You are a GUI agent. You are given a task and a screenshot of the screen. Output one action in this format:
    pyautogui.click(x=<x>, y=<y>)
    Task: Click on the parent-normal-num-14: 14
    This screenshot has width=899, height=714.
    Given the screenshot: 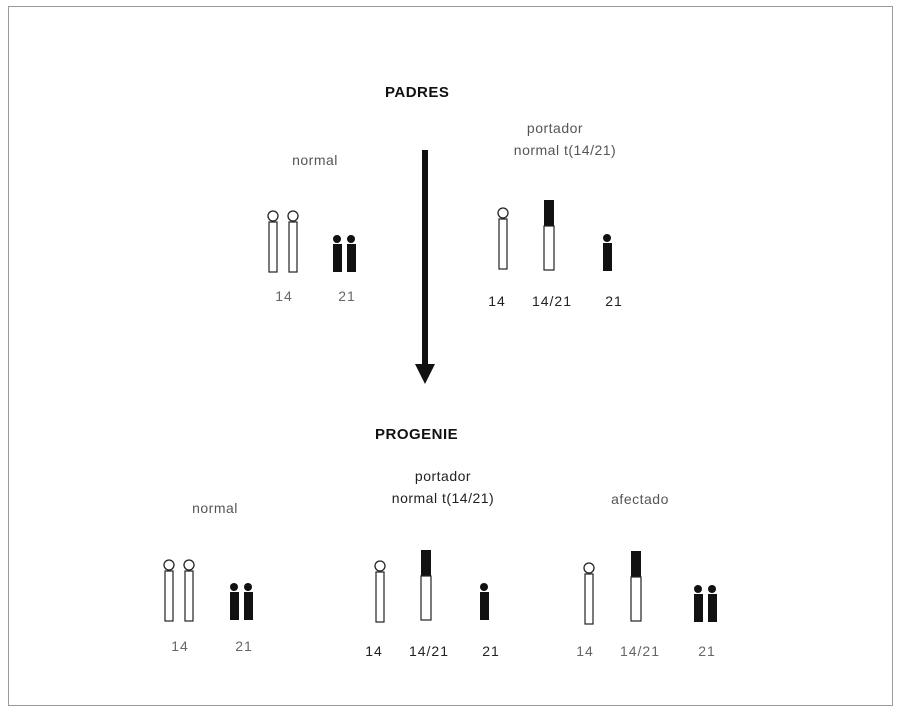 What is the action you would take?
    pyautogui.click(x=284, y=296)
    